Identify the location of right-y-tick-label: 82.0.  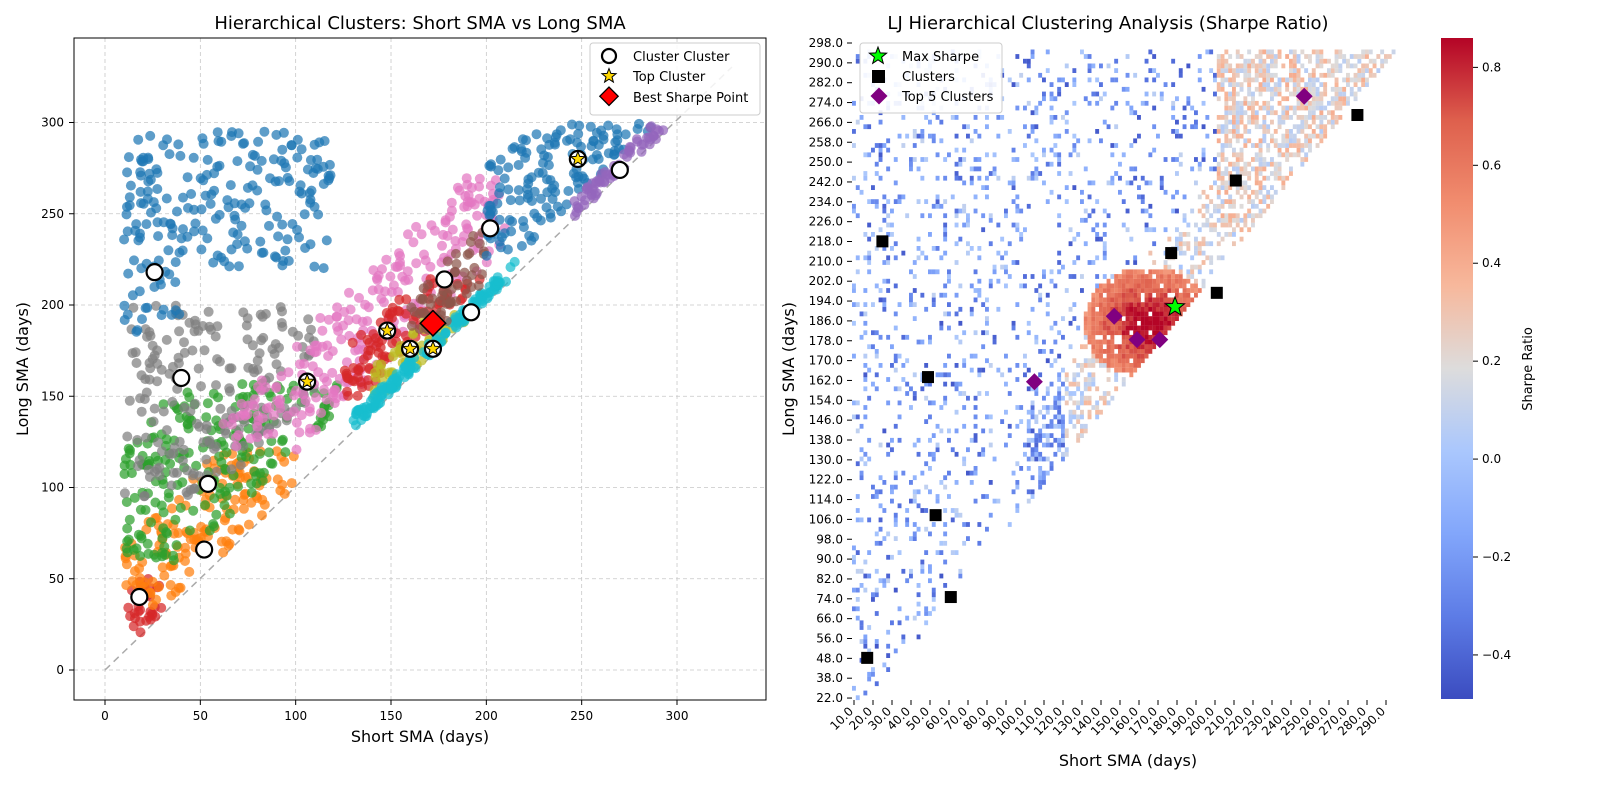
(829, 579).